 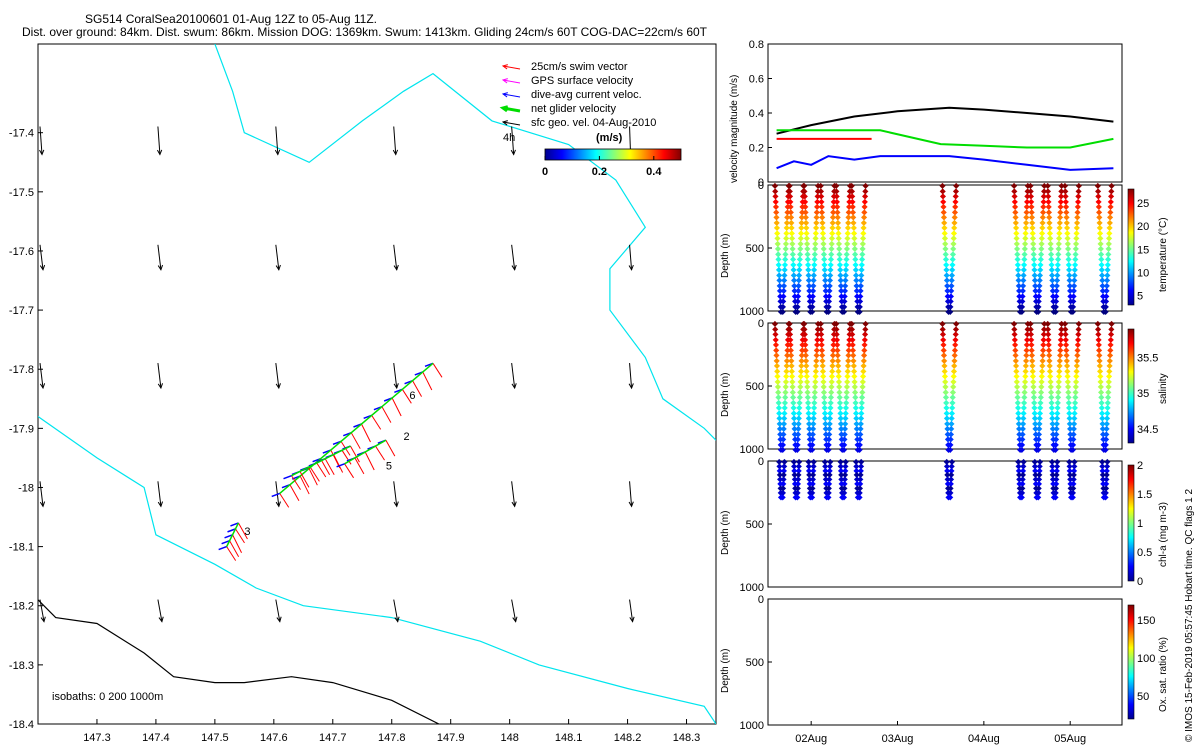 What do you see at coordinates (215, 738) in the screenshot?
I see `map-xtick-label: 147.5` at bounding box center [215, 738].